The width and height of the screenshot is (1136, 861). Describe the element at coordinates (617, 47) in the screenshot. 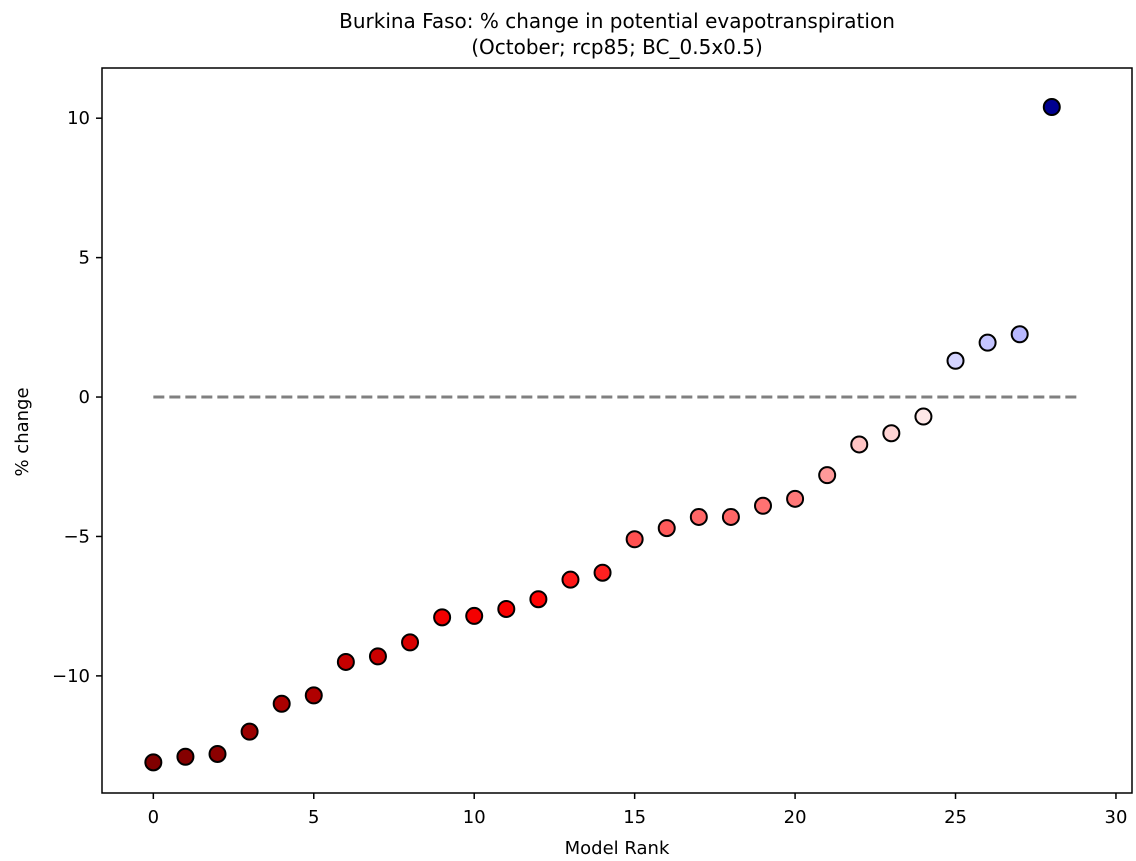

I see `chart-subtitle: (October; rcp85; BC_0.5x0.5)` at that location.